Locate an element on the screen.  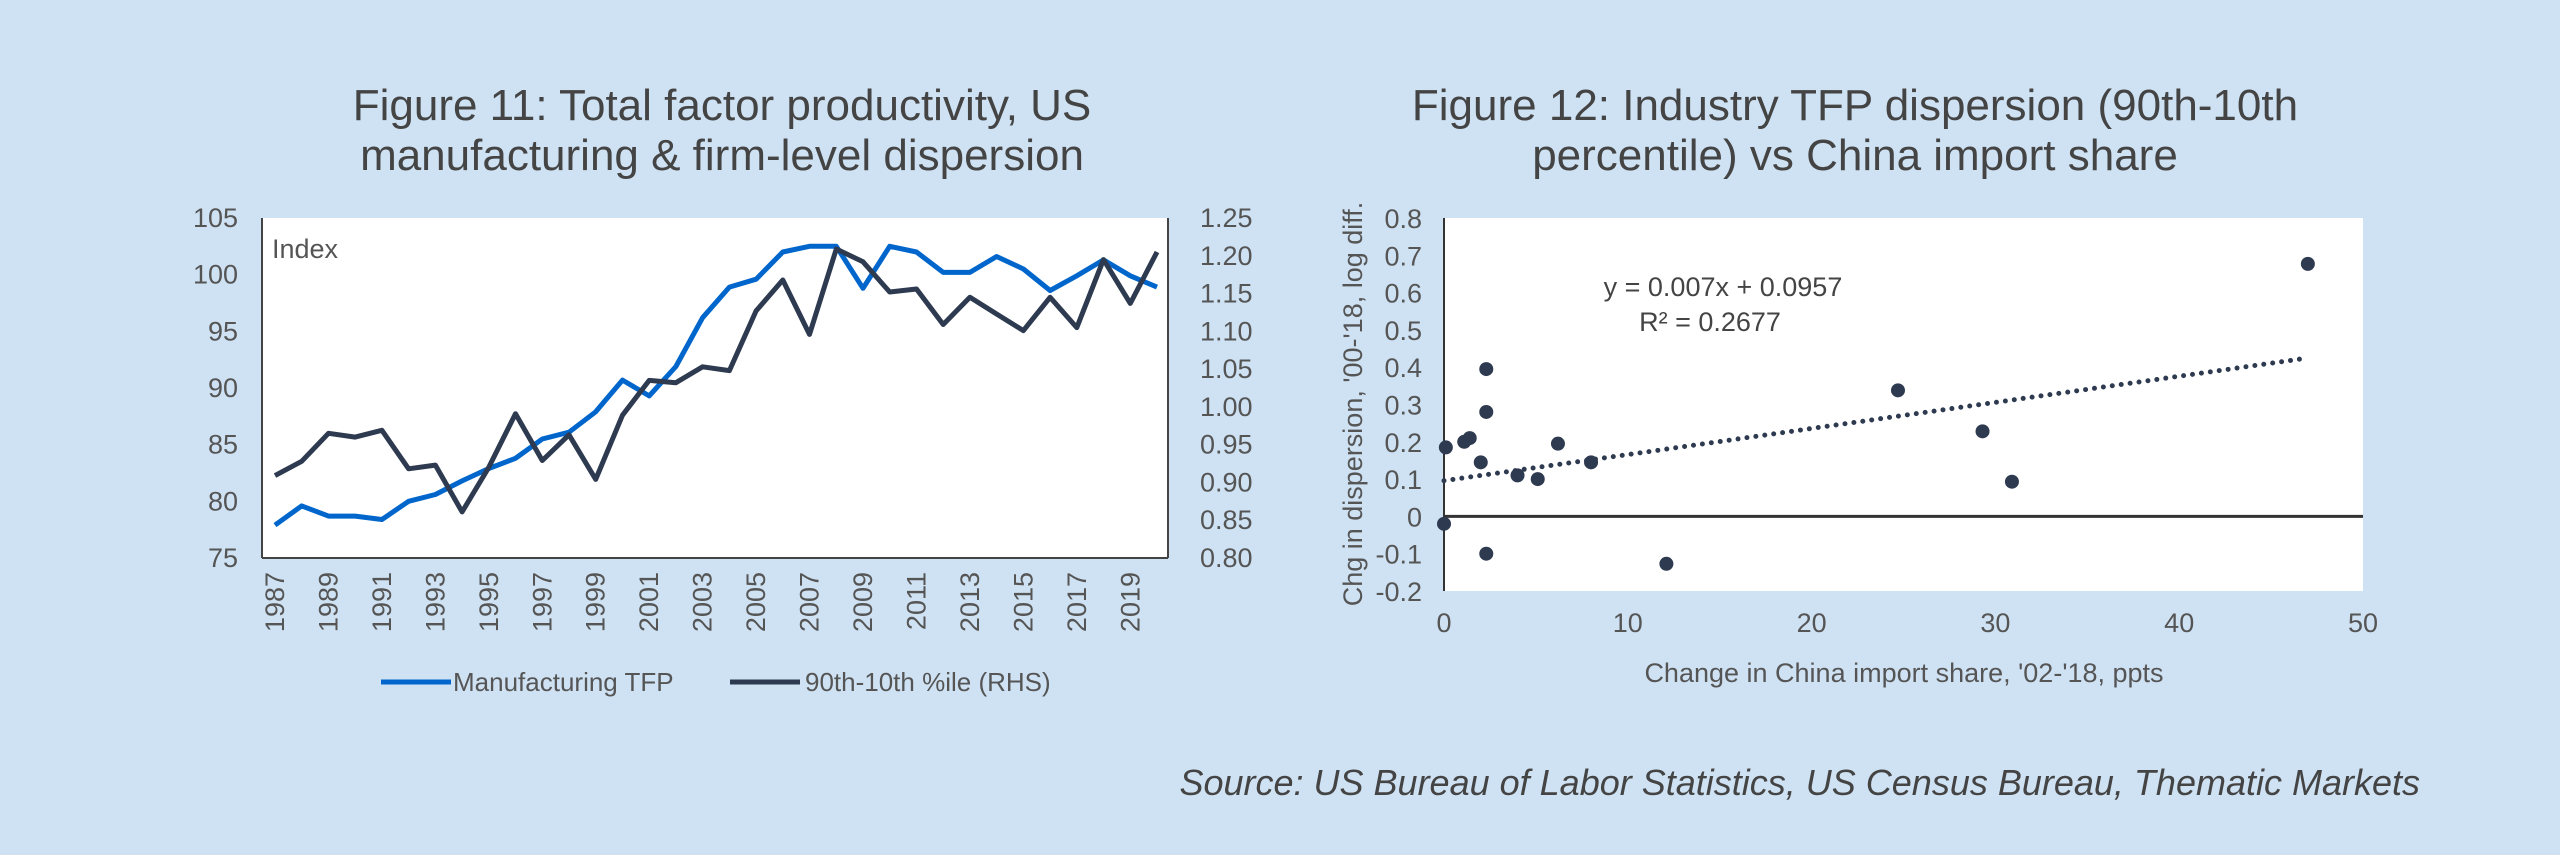
fig11-ytick-label: 100 is located at coordinates (215, 275).